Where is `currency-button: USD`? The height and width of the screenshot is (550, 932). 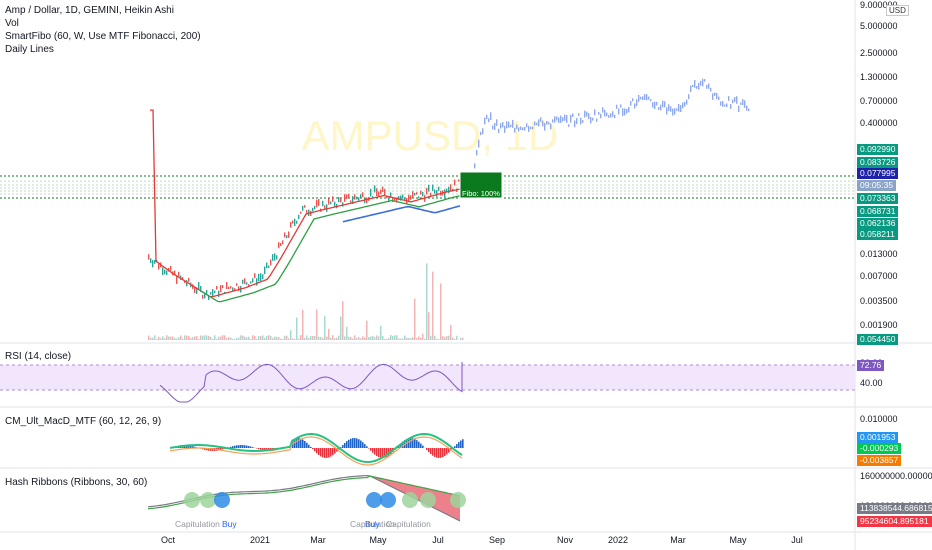
currency-button: USD is located at coordinates (897, 10).